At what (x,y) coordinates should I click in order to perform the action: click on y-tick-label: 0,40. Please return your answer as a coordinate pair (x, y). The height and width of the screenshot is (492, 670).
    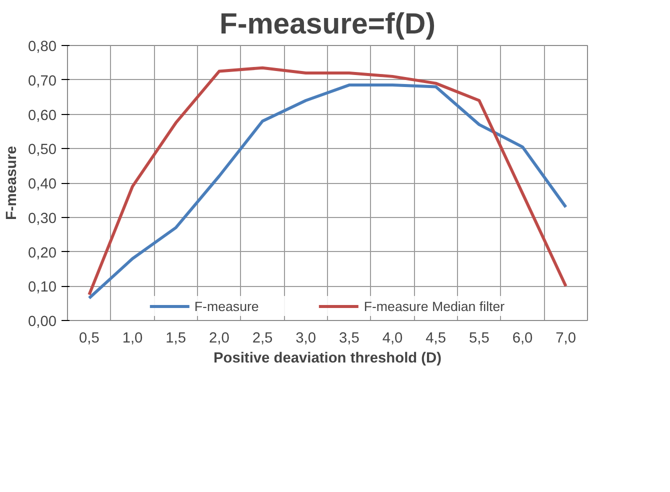
    Looking at the image, I should click on (42, 184).